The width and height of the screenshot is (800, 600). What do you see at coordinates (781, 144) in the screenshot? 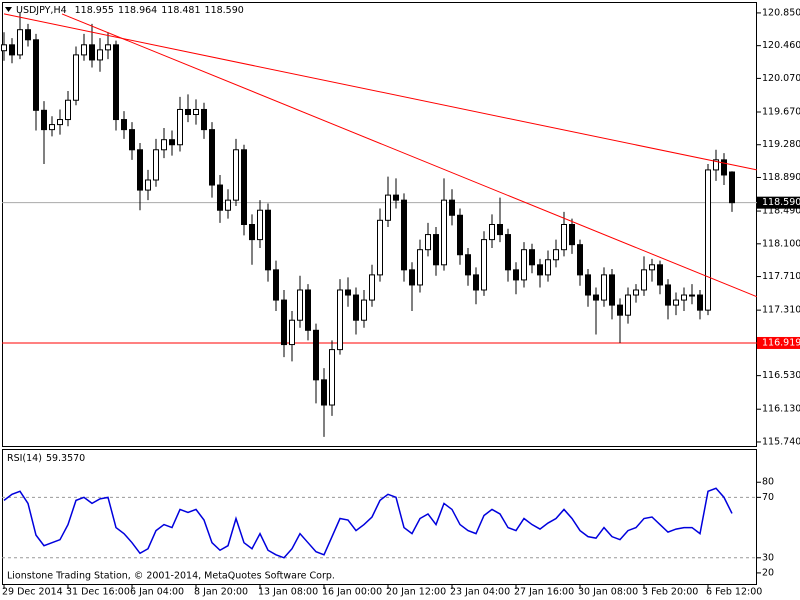
I see `y-tick-label: 119.280` at bounding box center [781, 144].